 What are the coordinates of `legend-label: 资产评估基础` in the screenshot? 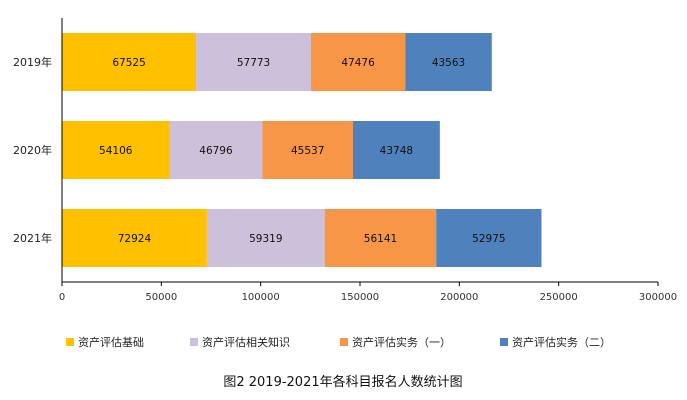 It's located at (111, 342).